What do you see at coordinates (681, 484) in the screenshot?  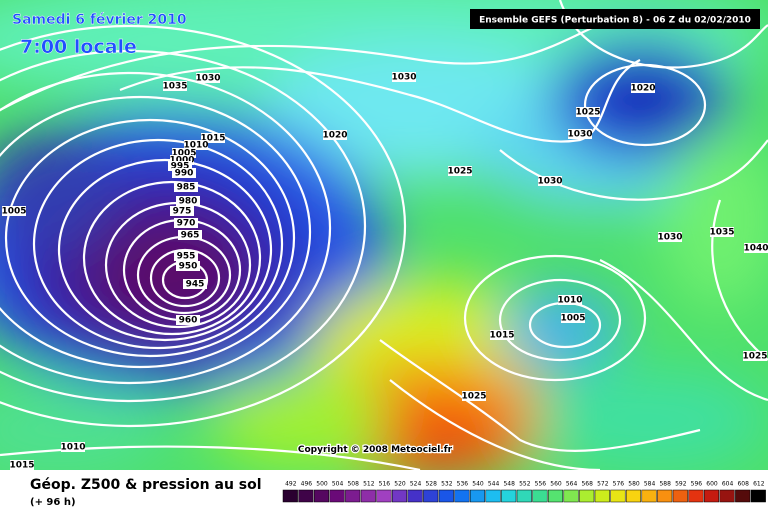 I see `scale-label: 592` at bounding box center [681, 484].